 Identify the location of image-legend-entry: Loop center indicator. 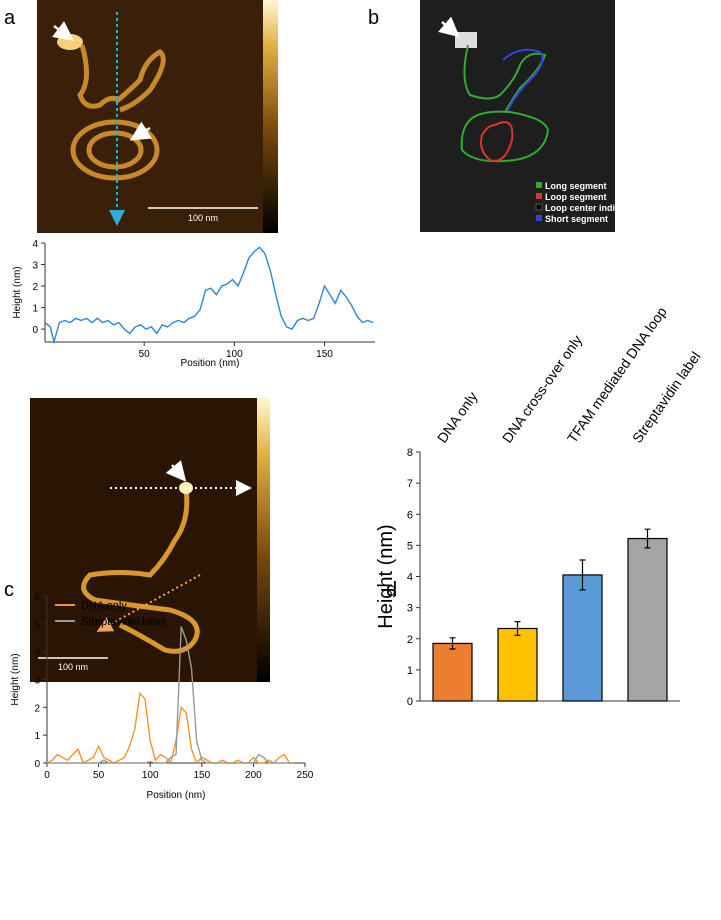
(591, 208).